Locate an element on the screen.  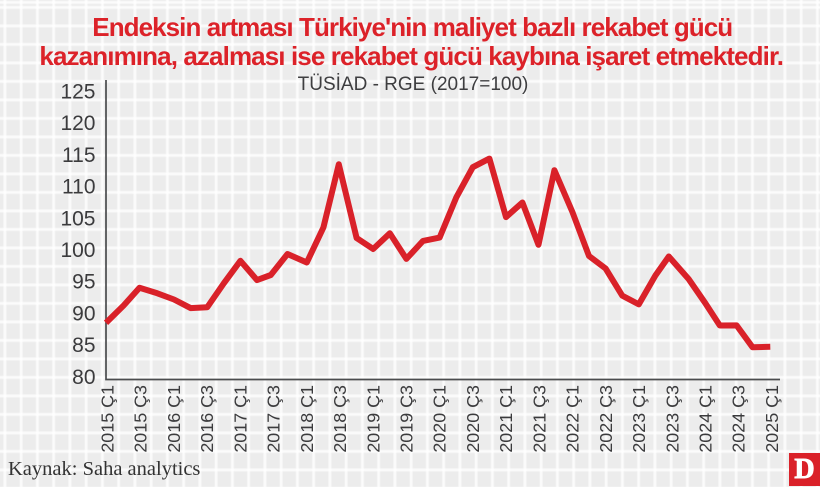
svg-text: 2015 Ç3 is located at coordinates (141, 419).